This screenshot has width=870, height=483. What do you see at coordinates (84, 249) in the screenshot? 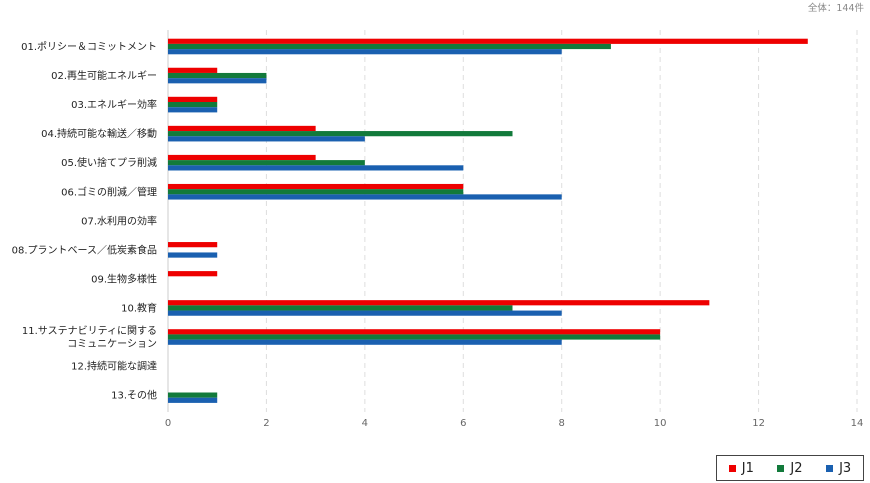
I see `category-label: 08.プラントベース／低炭素食品` at bounding box center [84, 249].